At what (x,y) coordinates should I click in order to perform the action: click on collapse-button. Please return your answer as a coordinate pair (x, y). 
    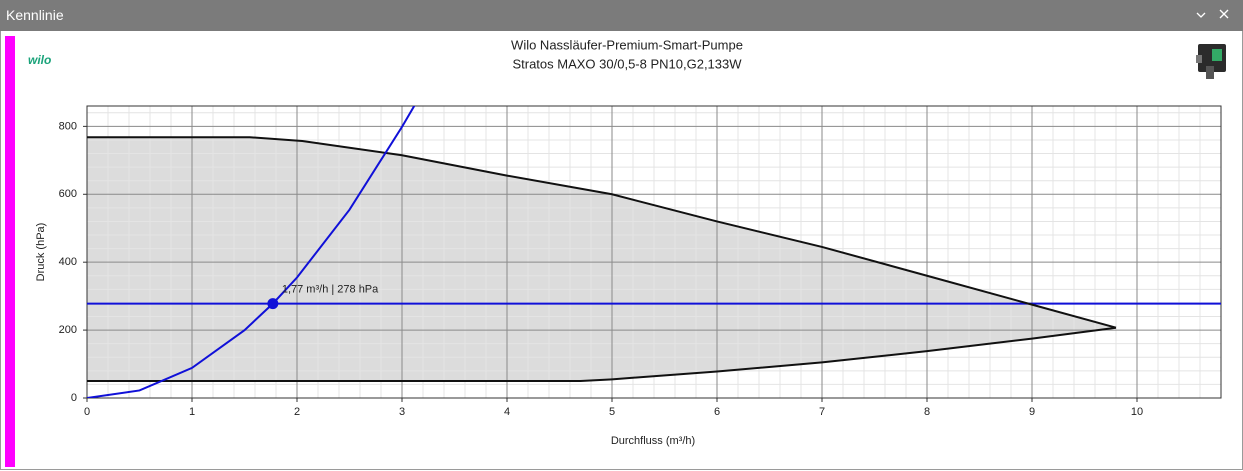
    Looking at the image, I should click on (1201, 15).